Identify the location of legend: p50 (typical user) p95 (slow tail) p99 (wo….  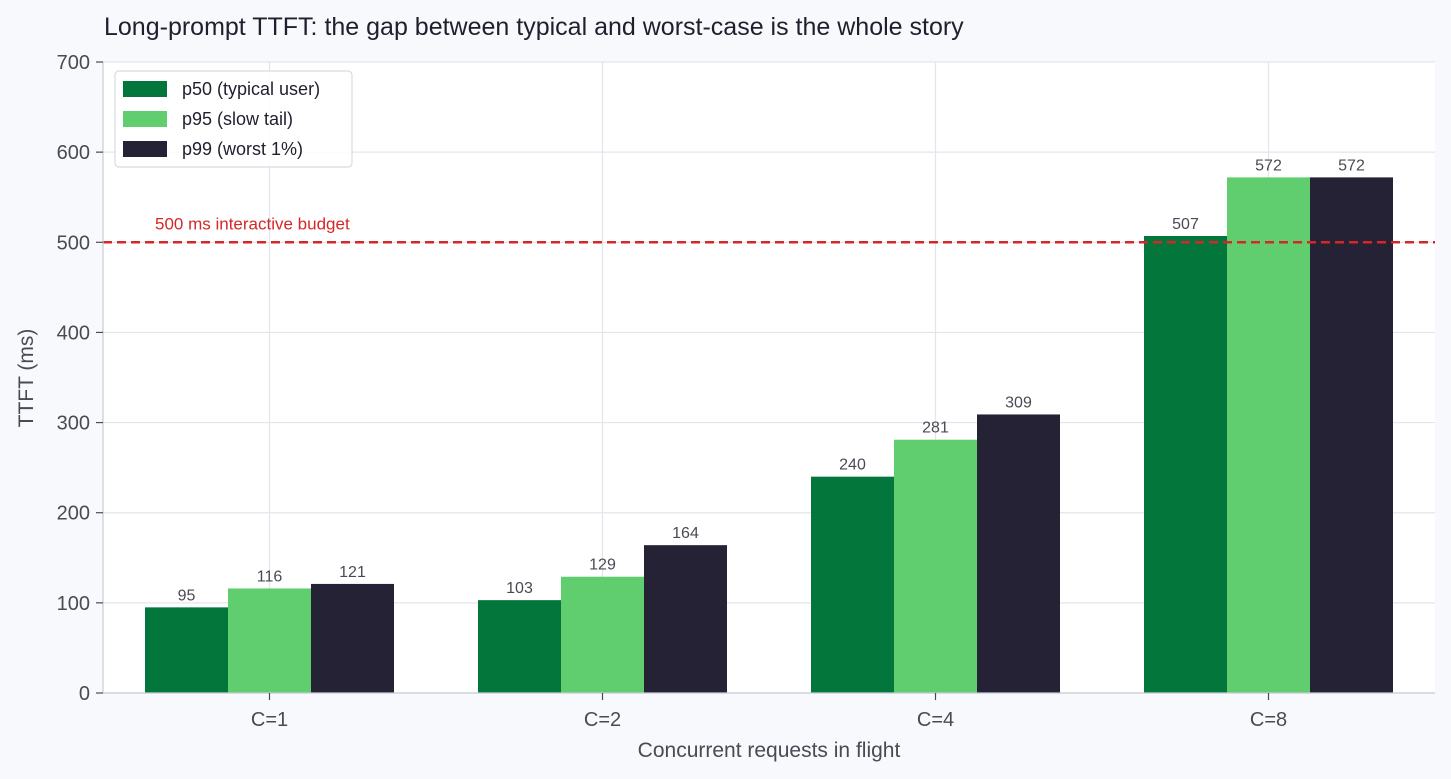
(233, 119).